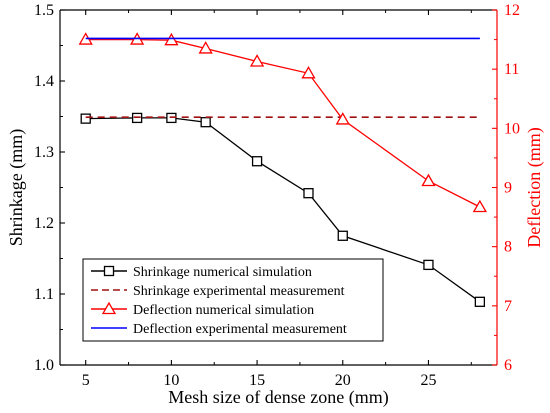 Image resolution: width=550 pixels, height=413 pixels. I want to click on legend-marker-square, so click(109, 271).